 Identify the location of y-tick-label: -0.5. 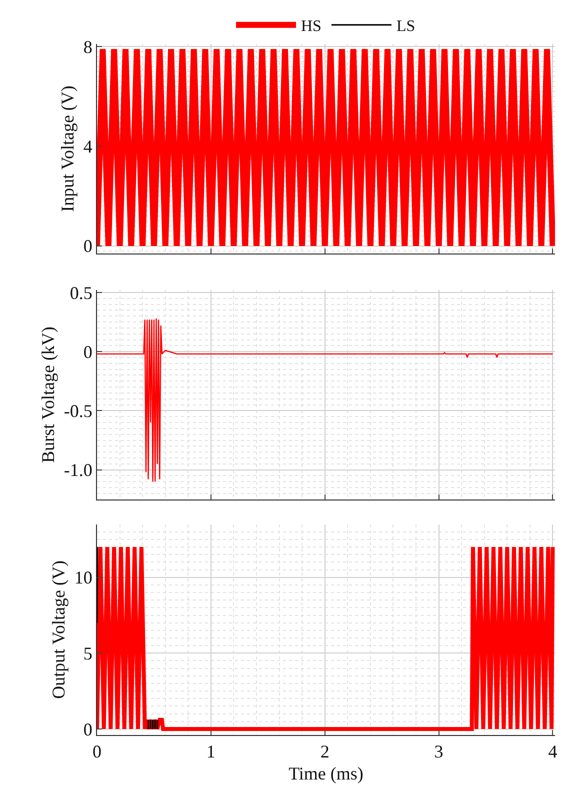
(78, 411).